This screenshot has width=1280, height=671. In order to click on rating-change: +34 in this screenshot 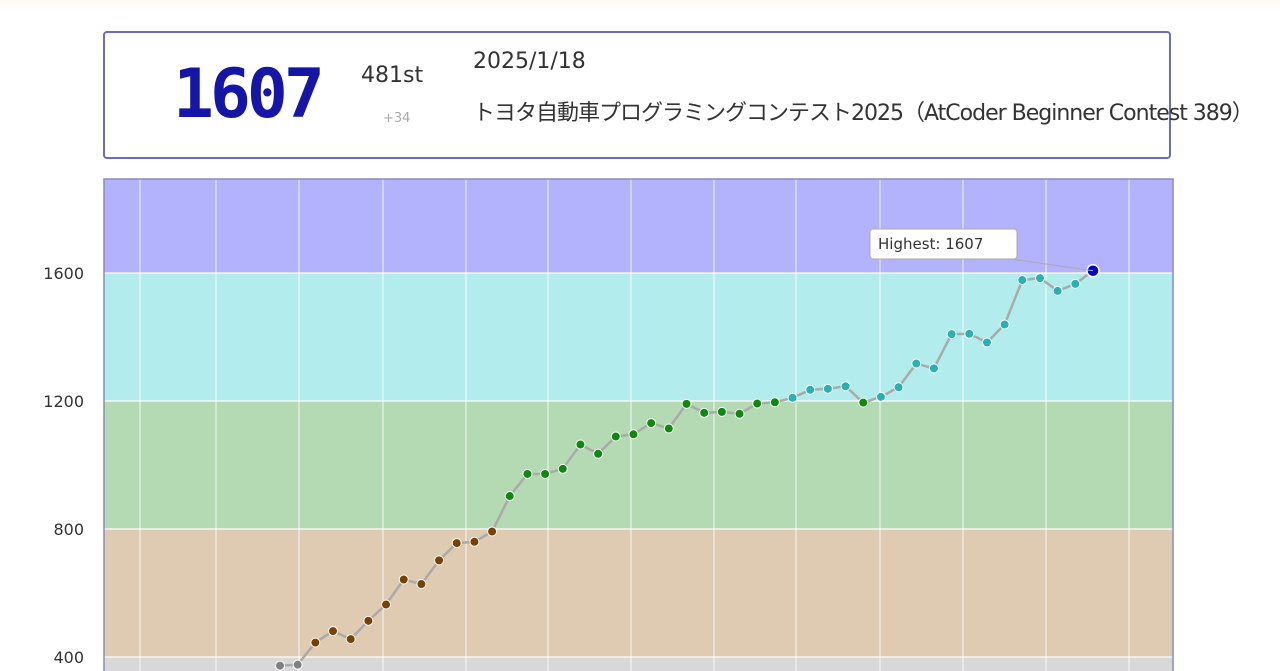, I will do `click(397, 118)`.